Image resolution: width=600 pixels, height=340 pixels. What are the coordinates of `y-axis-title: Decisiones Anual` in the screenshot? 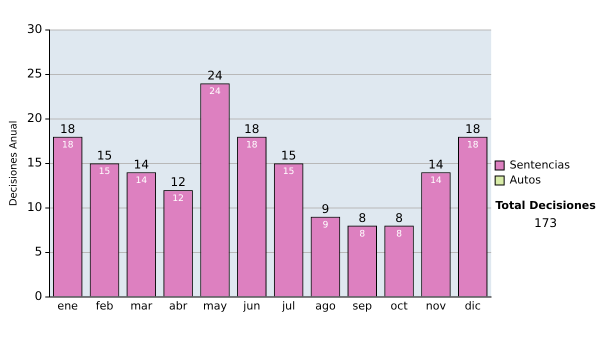 It's located at (14, 163).